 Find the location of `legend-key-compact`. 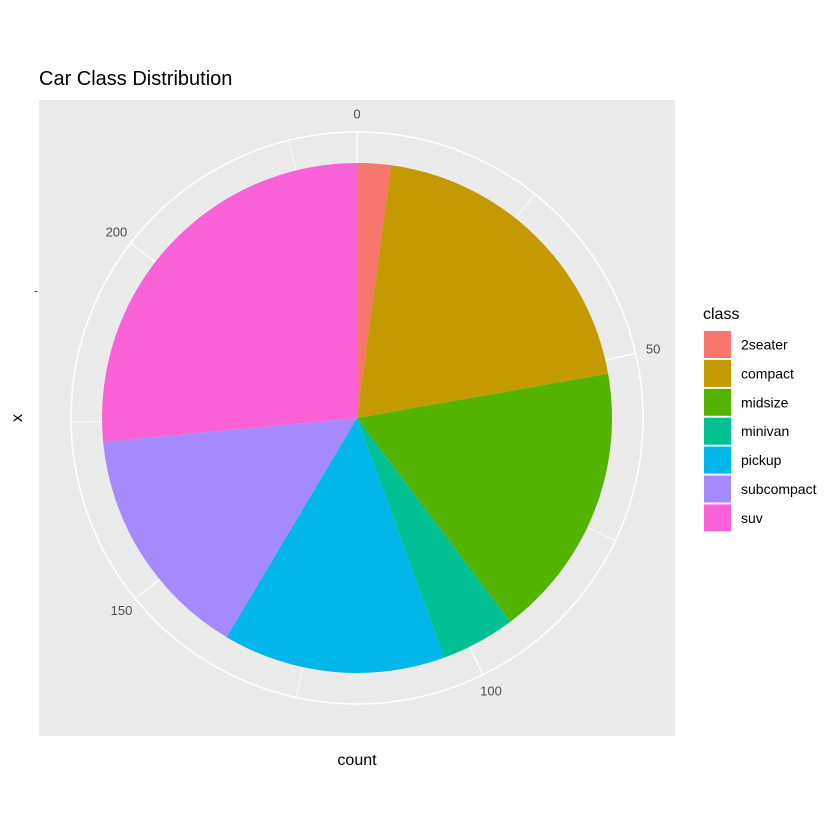

legend-key-compact is located at coordinates (717, 373).